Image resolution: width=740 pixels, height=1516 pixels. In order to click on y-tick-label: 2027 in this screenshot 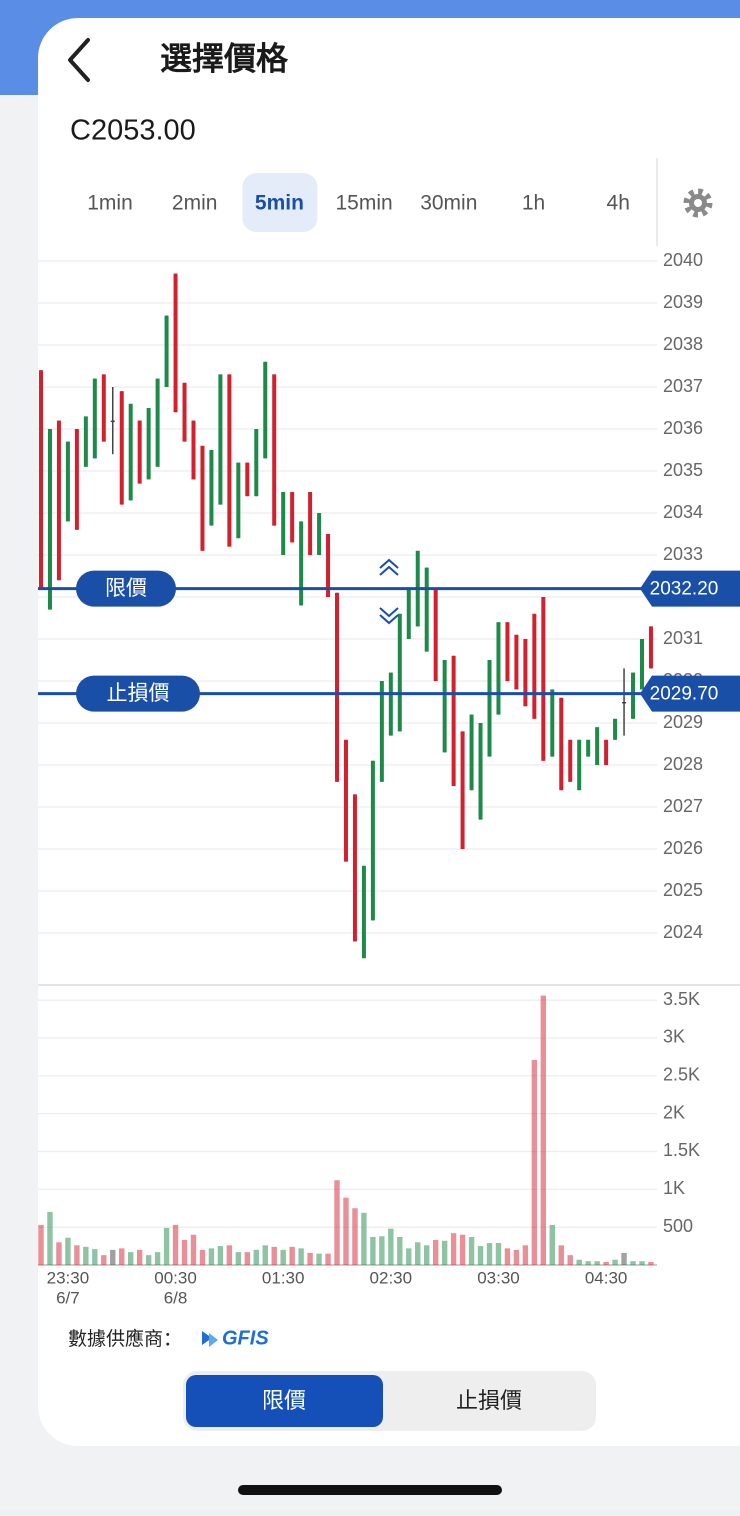, I will do `click(683, 806)`.